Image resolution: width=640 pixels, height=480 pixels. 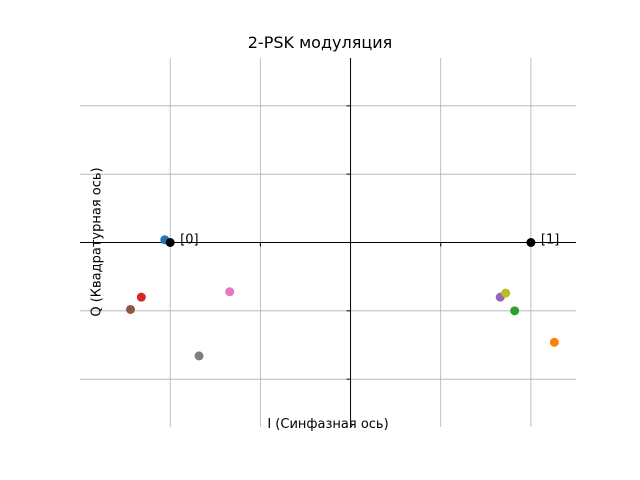 What do you see at coordinates (189, 240) in the screenshot?
I see `constellation-label: [0]` at bounding box center [189, 240].